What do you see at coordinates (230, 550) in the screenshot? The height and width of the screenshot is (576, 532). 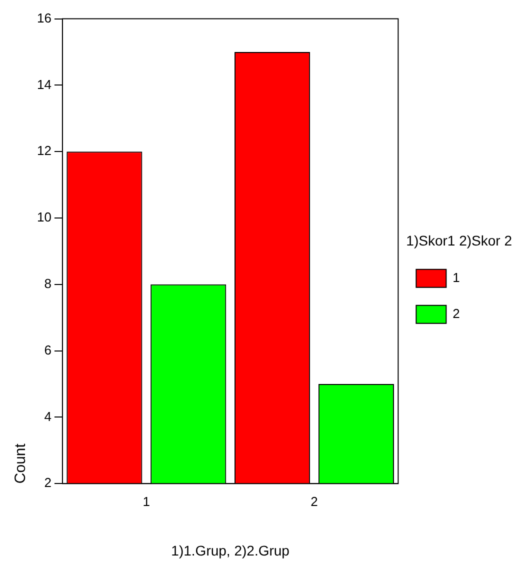 I see `x-axis-title: 1)1.Grup, 2)2.Grup` at bounding box center [230, 550].